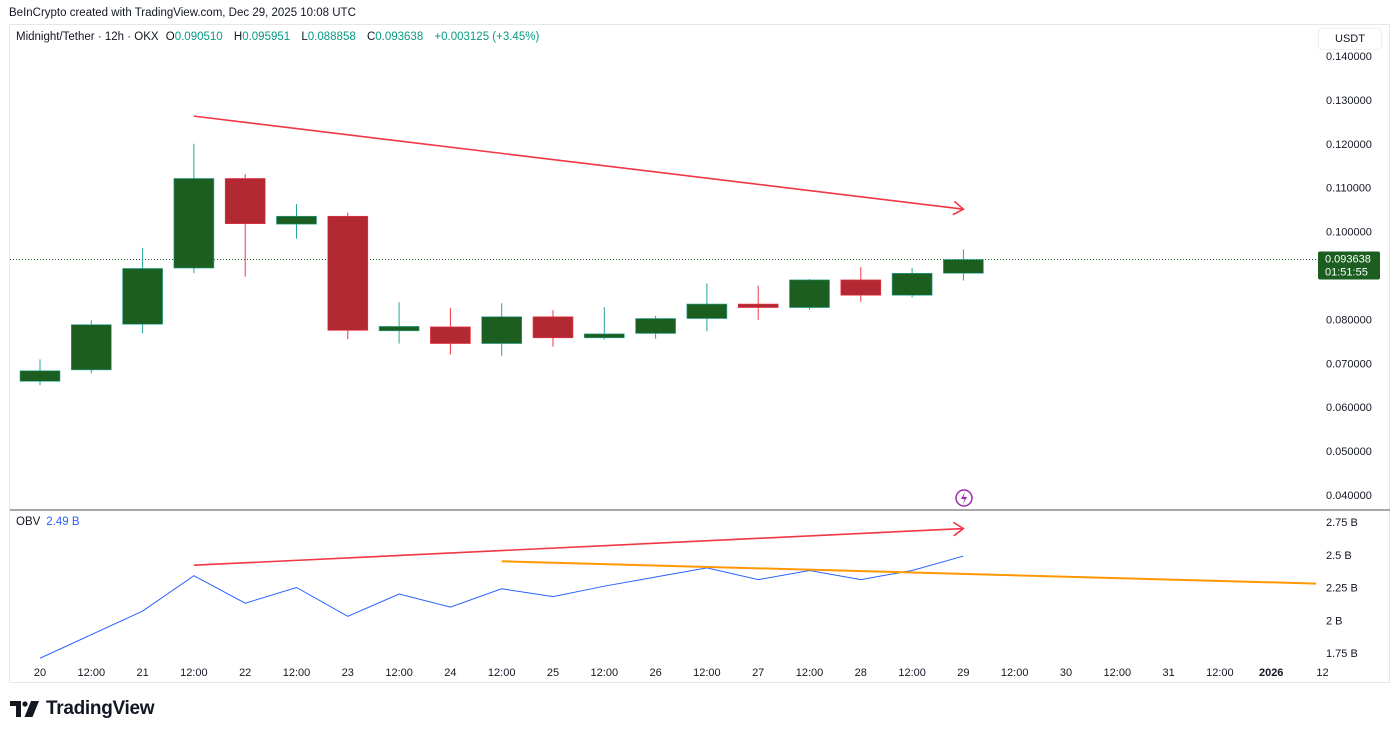 Image resolution: width=1400 pixels, height=736 pixels. I want to click on time-tick-label: 30, so click(1066, 673).